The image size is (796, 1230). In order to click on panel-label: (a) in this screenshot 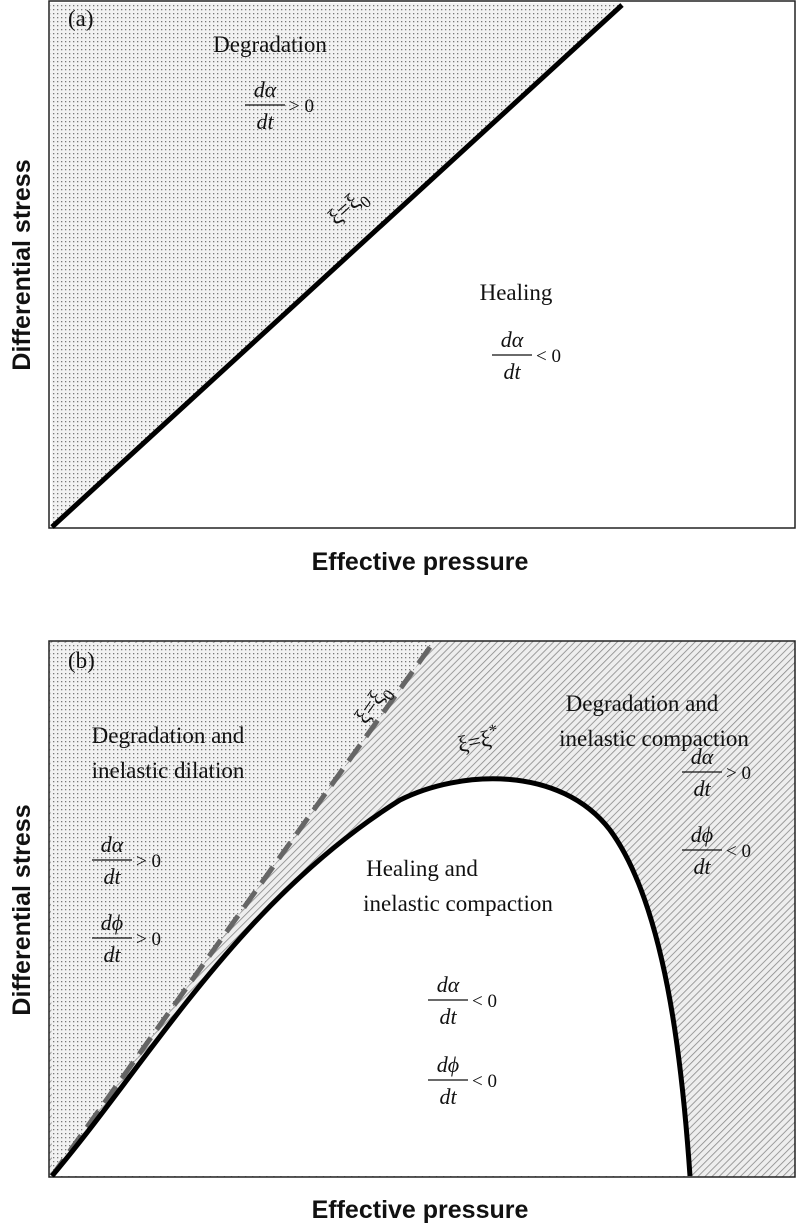, I will do `click(81, 18)`.